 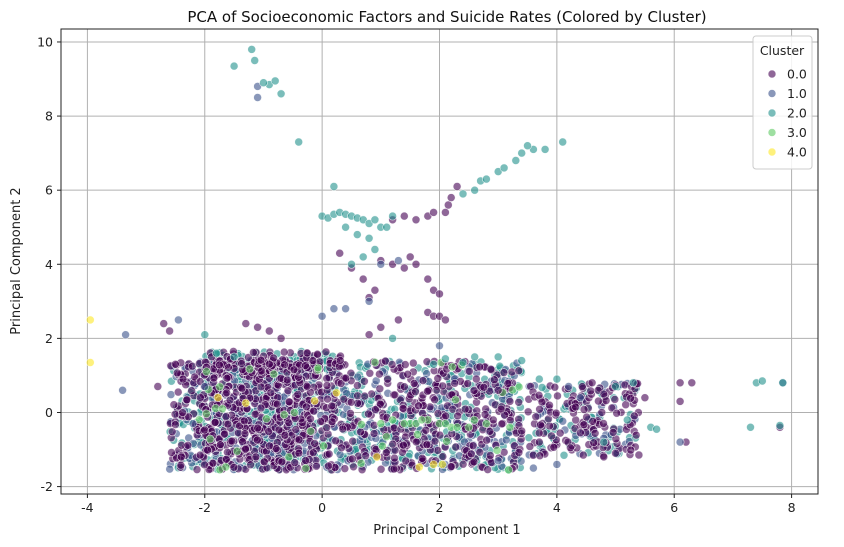 What do you see at coordinates (797, 132) in the screenshot?
I see `legend-label: 3.0` at bounding box center [797, 132].